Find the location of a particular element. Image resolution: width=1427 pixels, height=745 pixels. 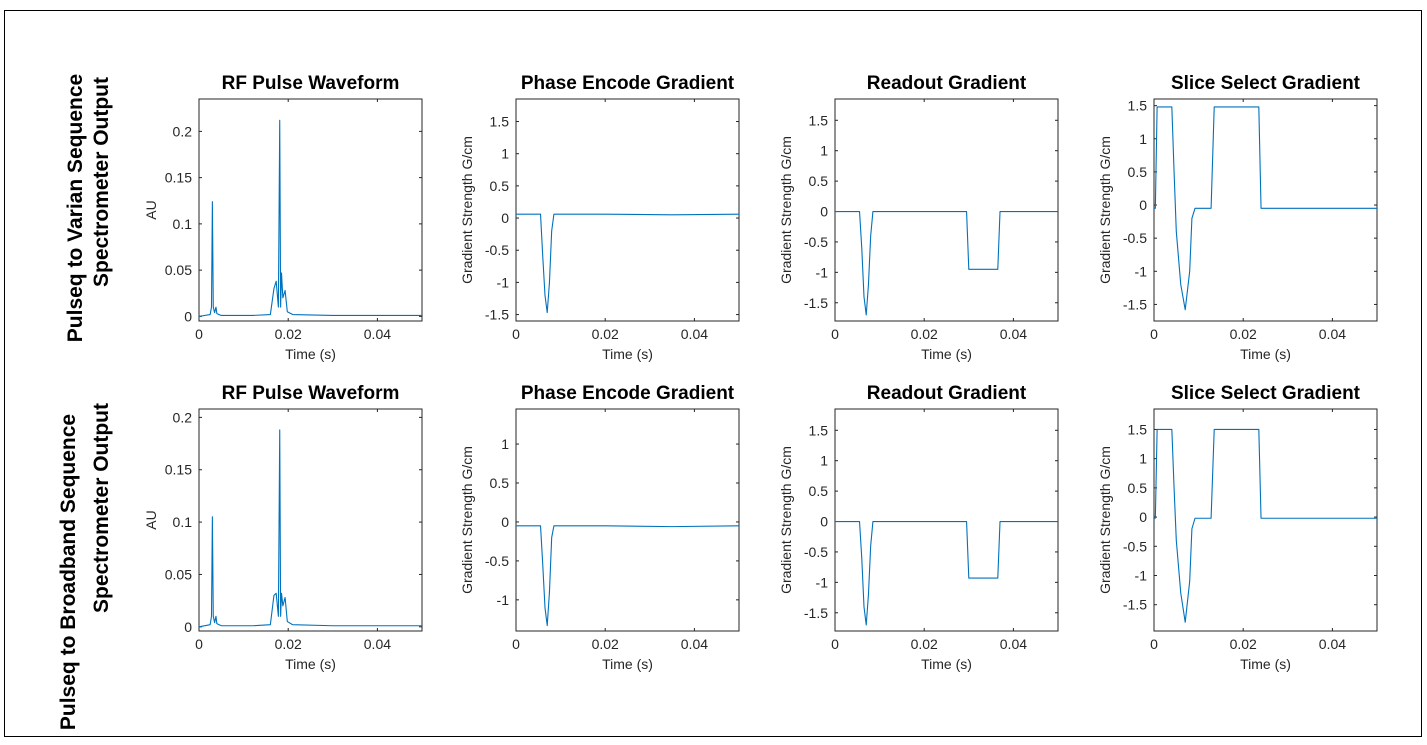

row-label-bottom-line1: Pulseq to Broadband Sequence is located at coordinates (68, 572).